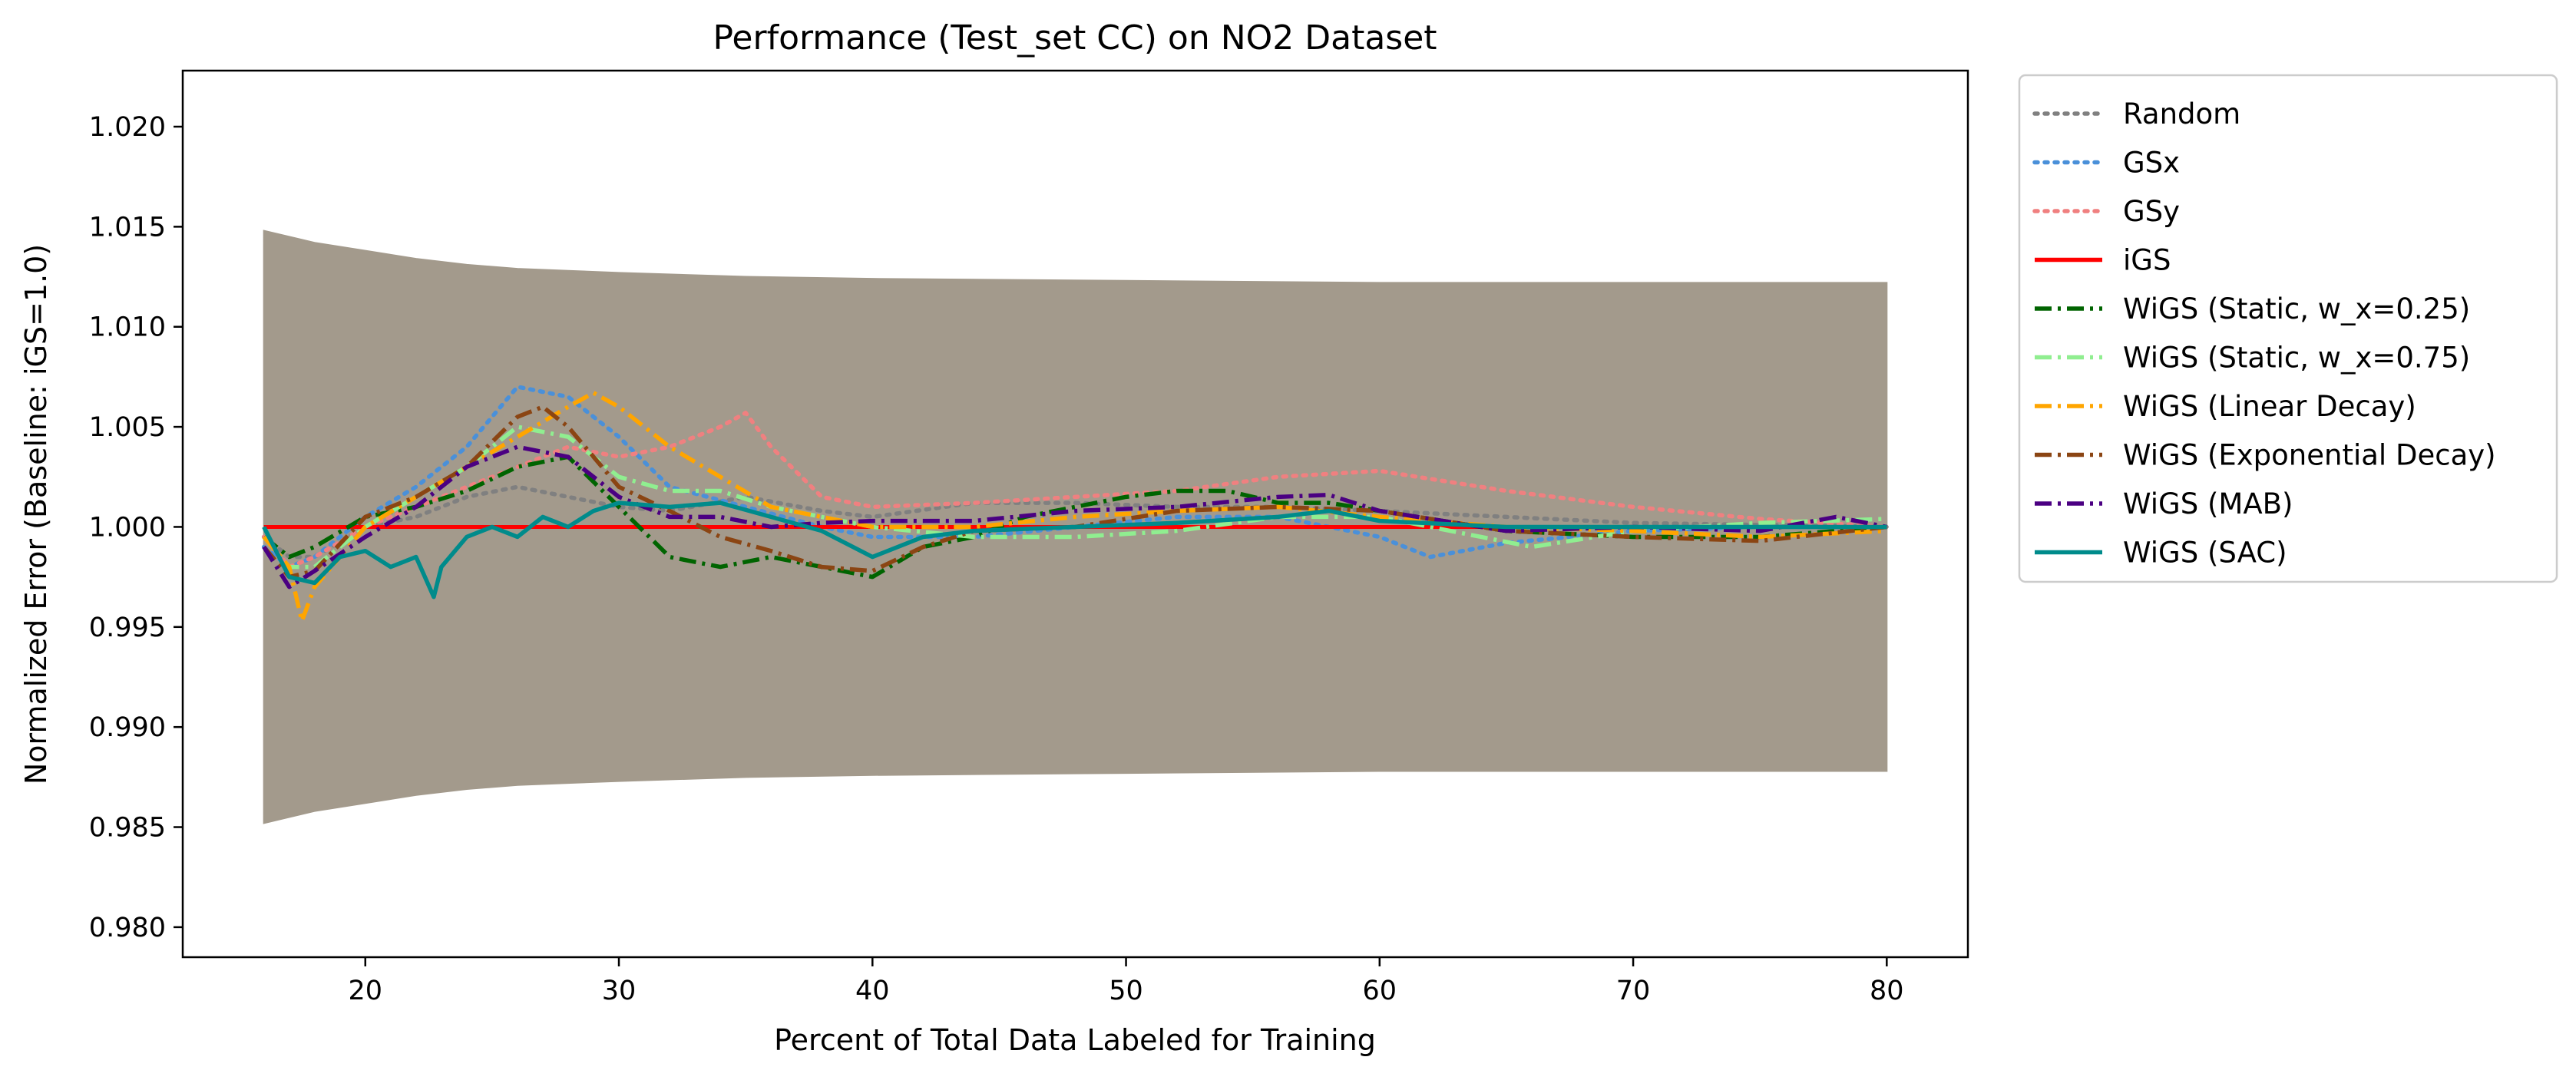 Image resolution: width=2576 pixels, height=1080 pixels. Describe the element at coordinates (128, 727) in the screenshot. I see `y-tick-label: 0.990` at that location.